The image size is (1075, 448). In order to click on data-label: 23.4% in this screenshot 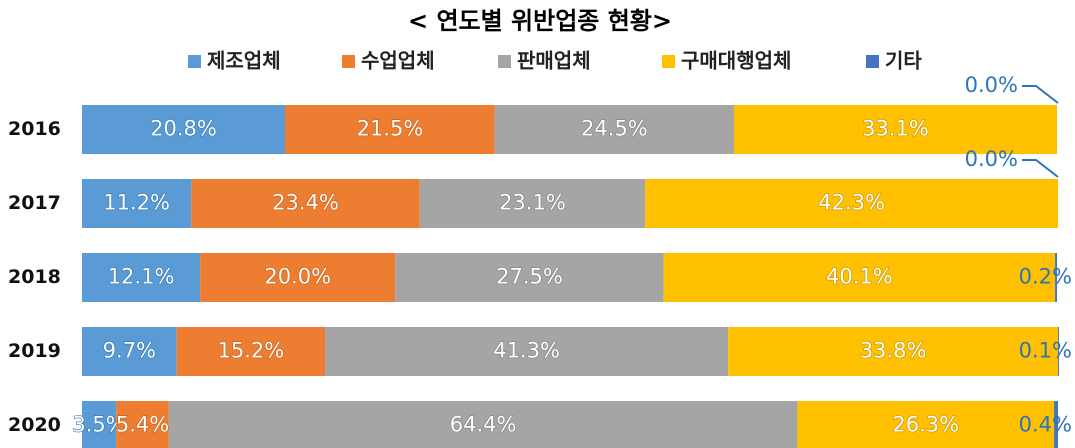, I will do `click(305, 203)`.